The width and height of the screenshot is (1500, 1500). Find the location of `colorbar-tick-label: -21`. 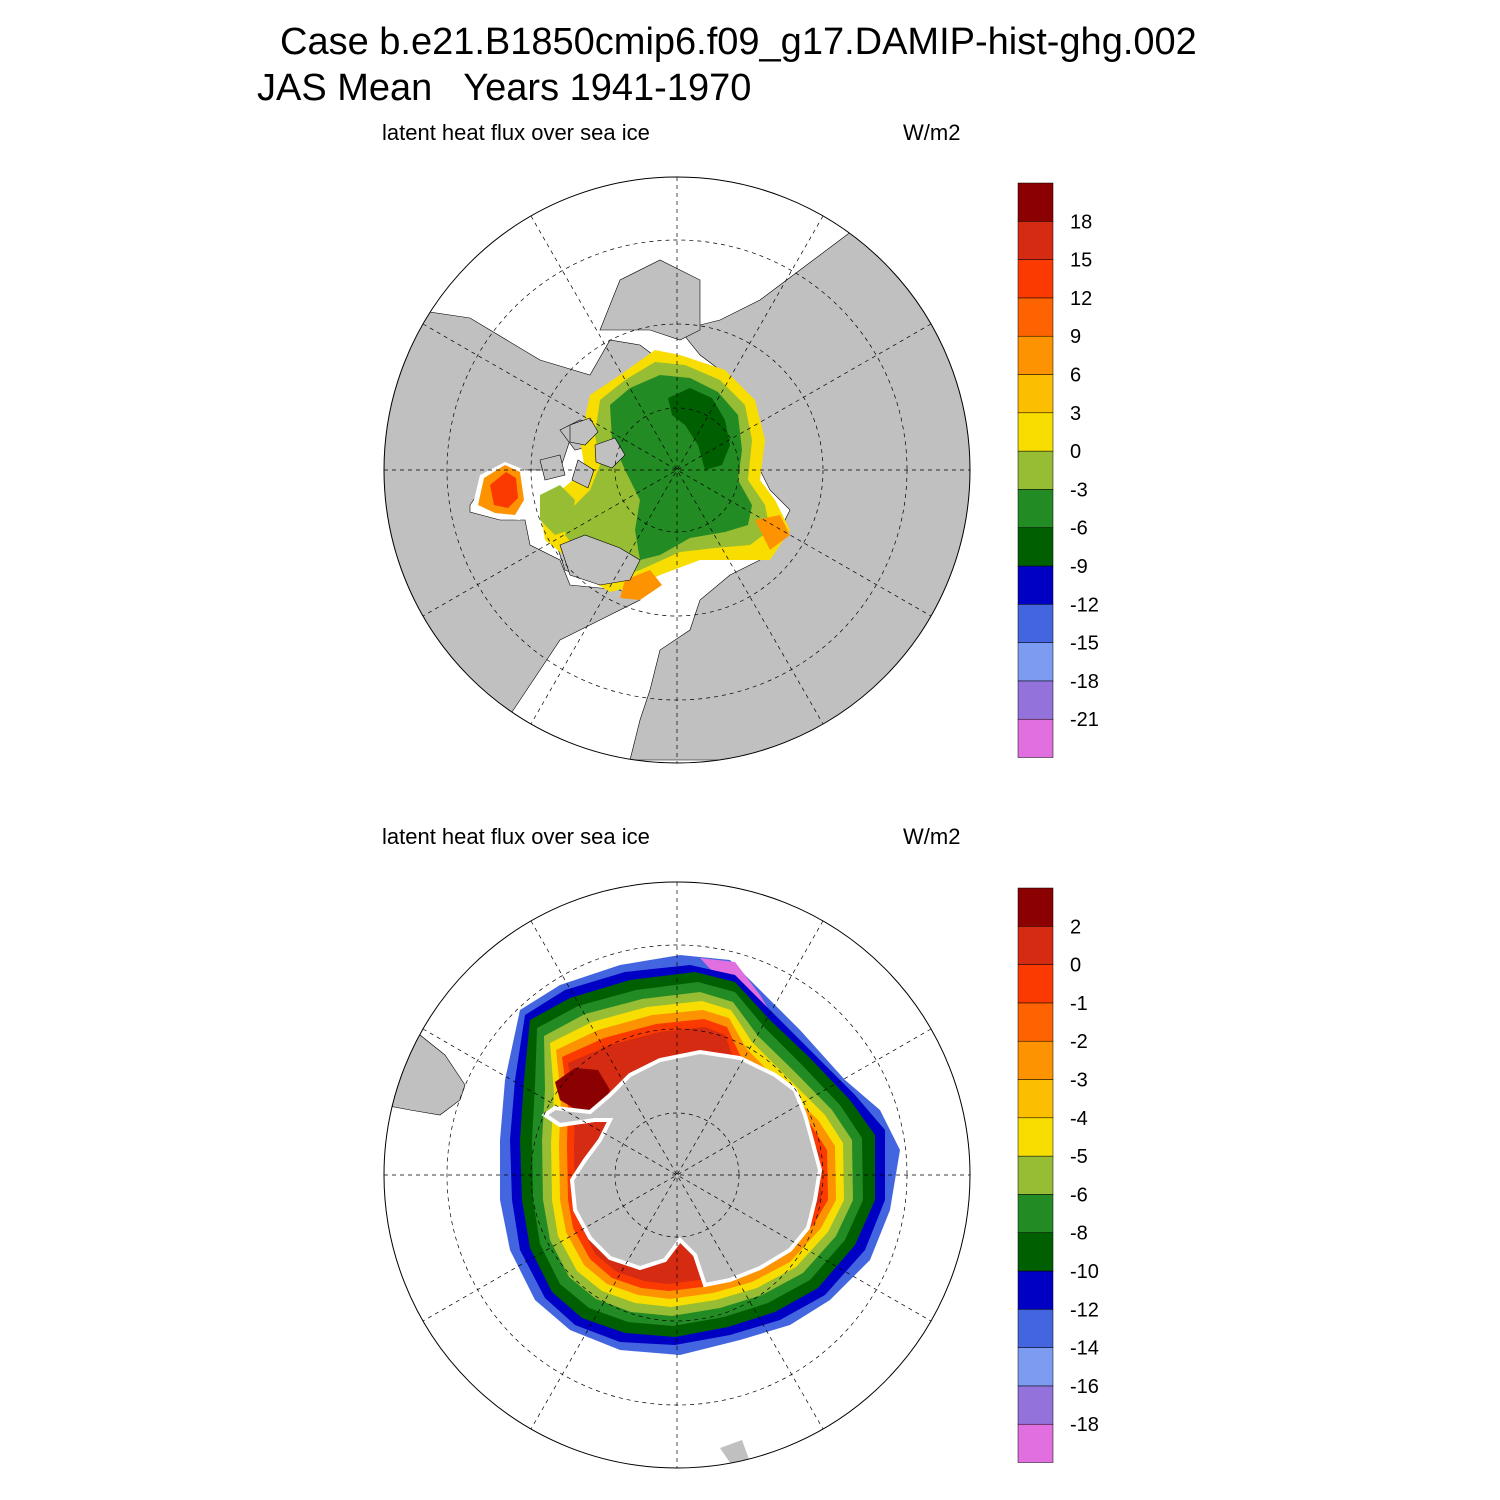

colorbar-tick-label: -21 is located at coordinates (1084, 720).